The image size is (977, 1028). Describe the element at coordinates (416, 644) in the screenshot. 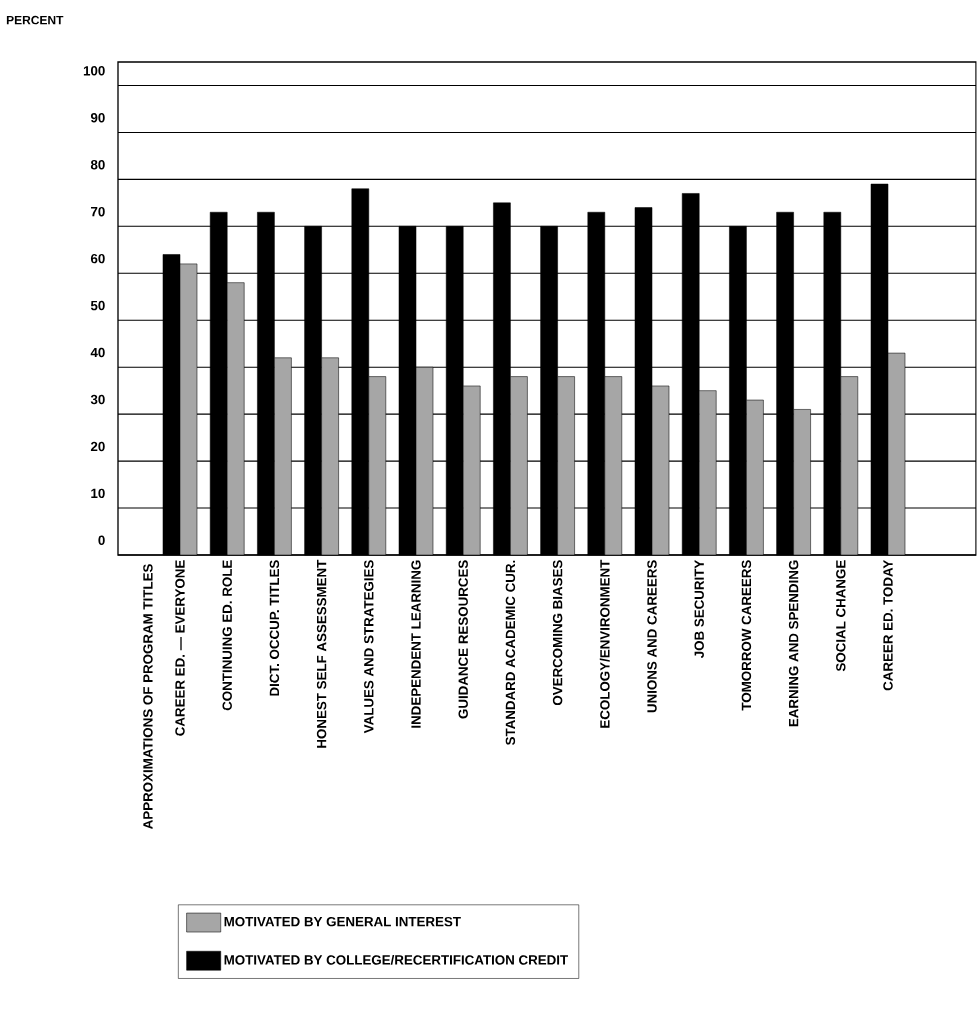

I see `x-tick-label: INDEPENDENT LEARNING` at that location.